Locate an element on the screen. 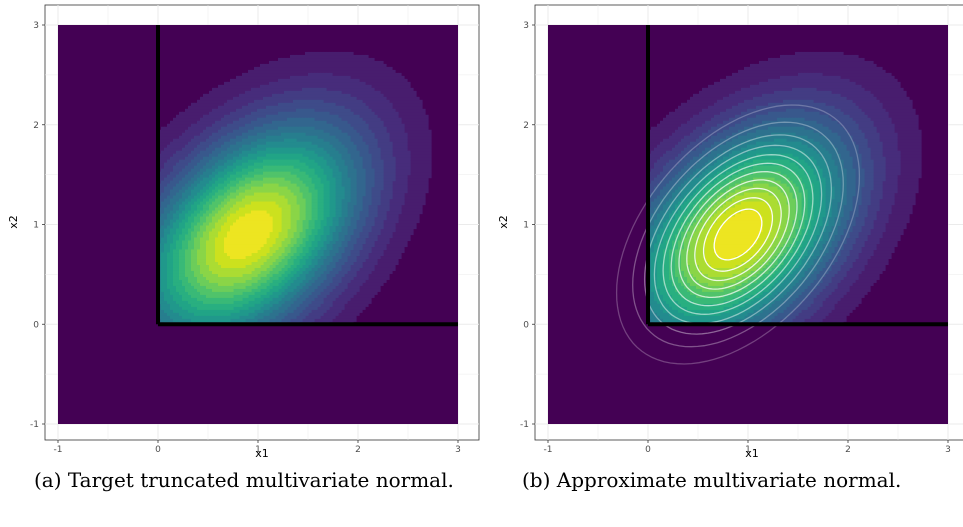 This screenshot has width=963, height=527. chart-a-heat-cell-1977 is located at coordinates (175, 161).